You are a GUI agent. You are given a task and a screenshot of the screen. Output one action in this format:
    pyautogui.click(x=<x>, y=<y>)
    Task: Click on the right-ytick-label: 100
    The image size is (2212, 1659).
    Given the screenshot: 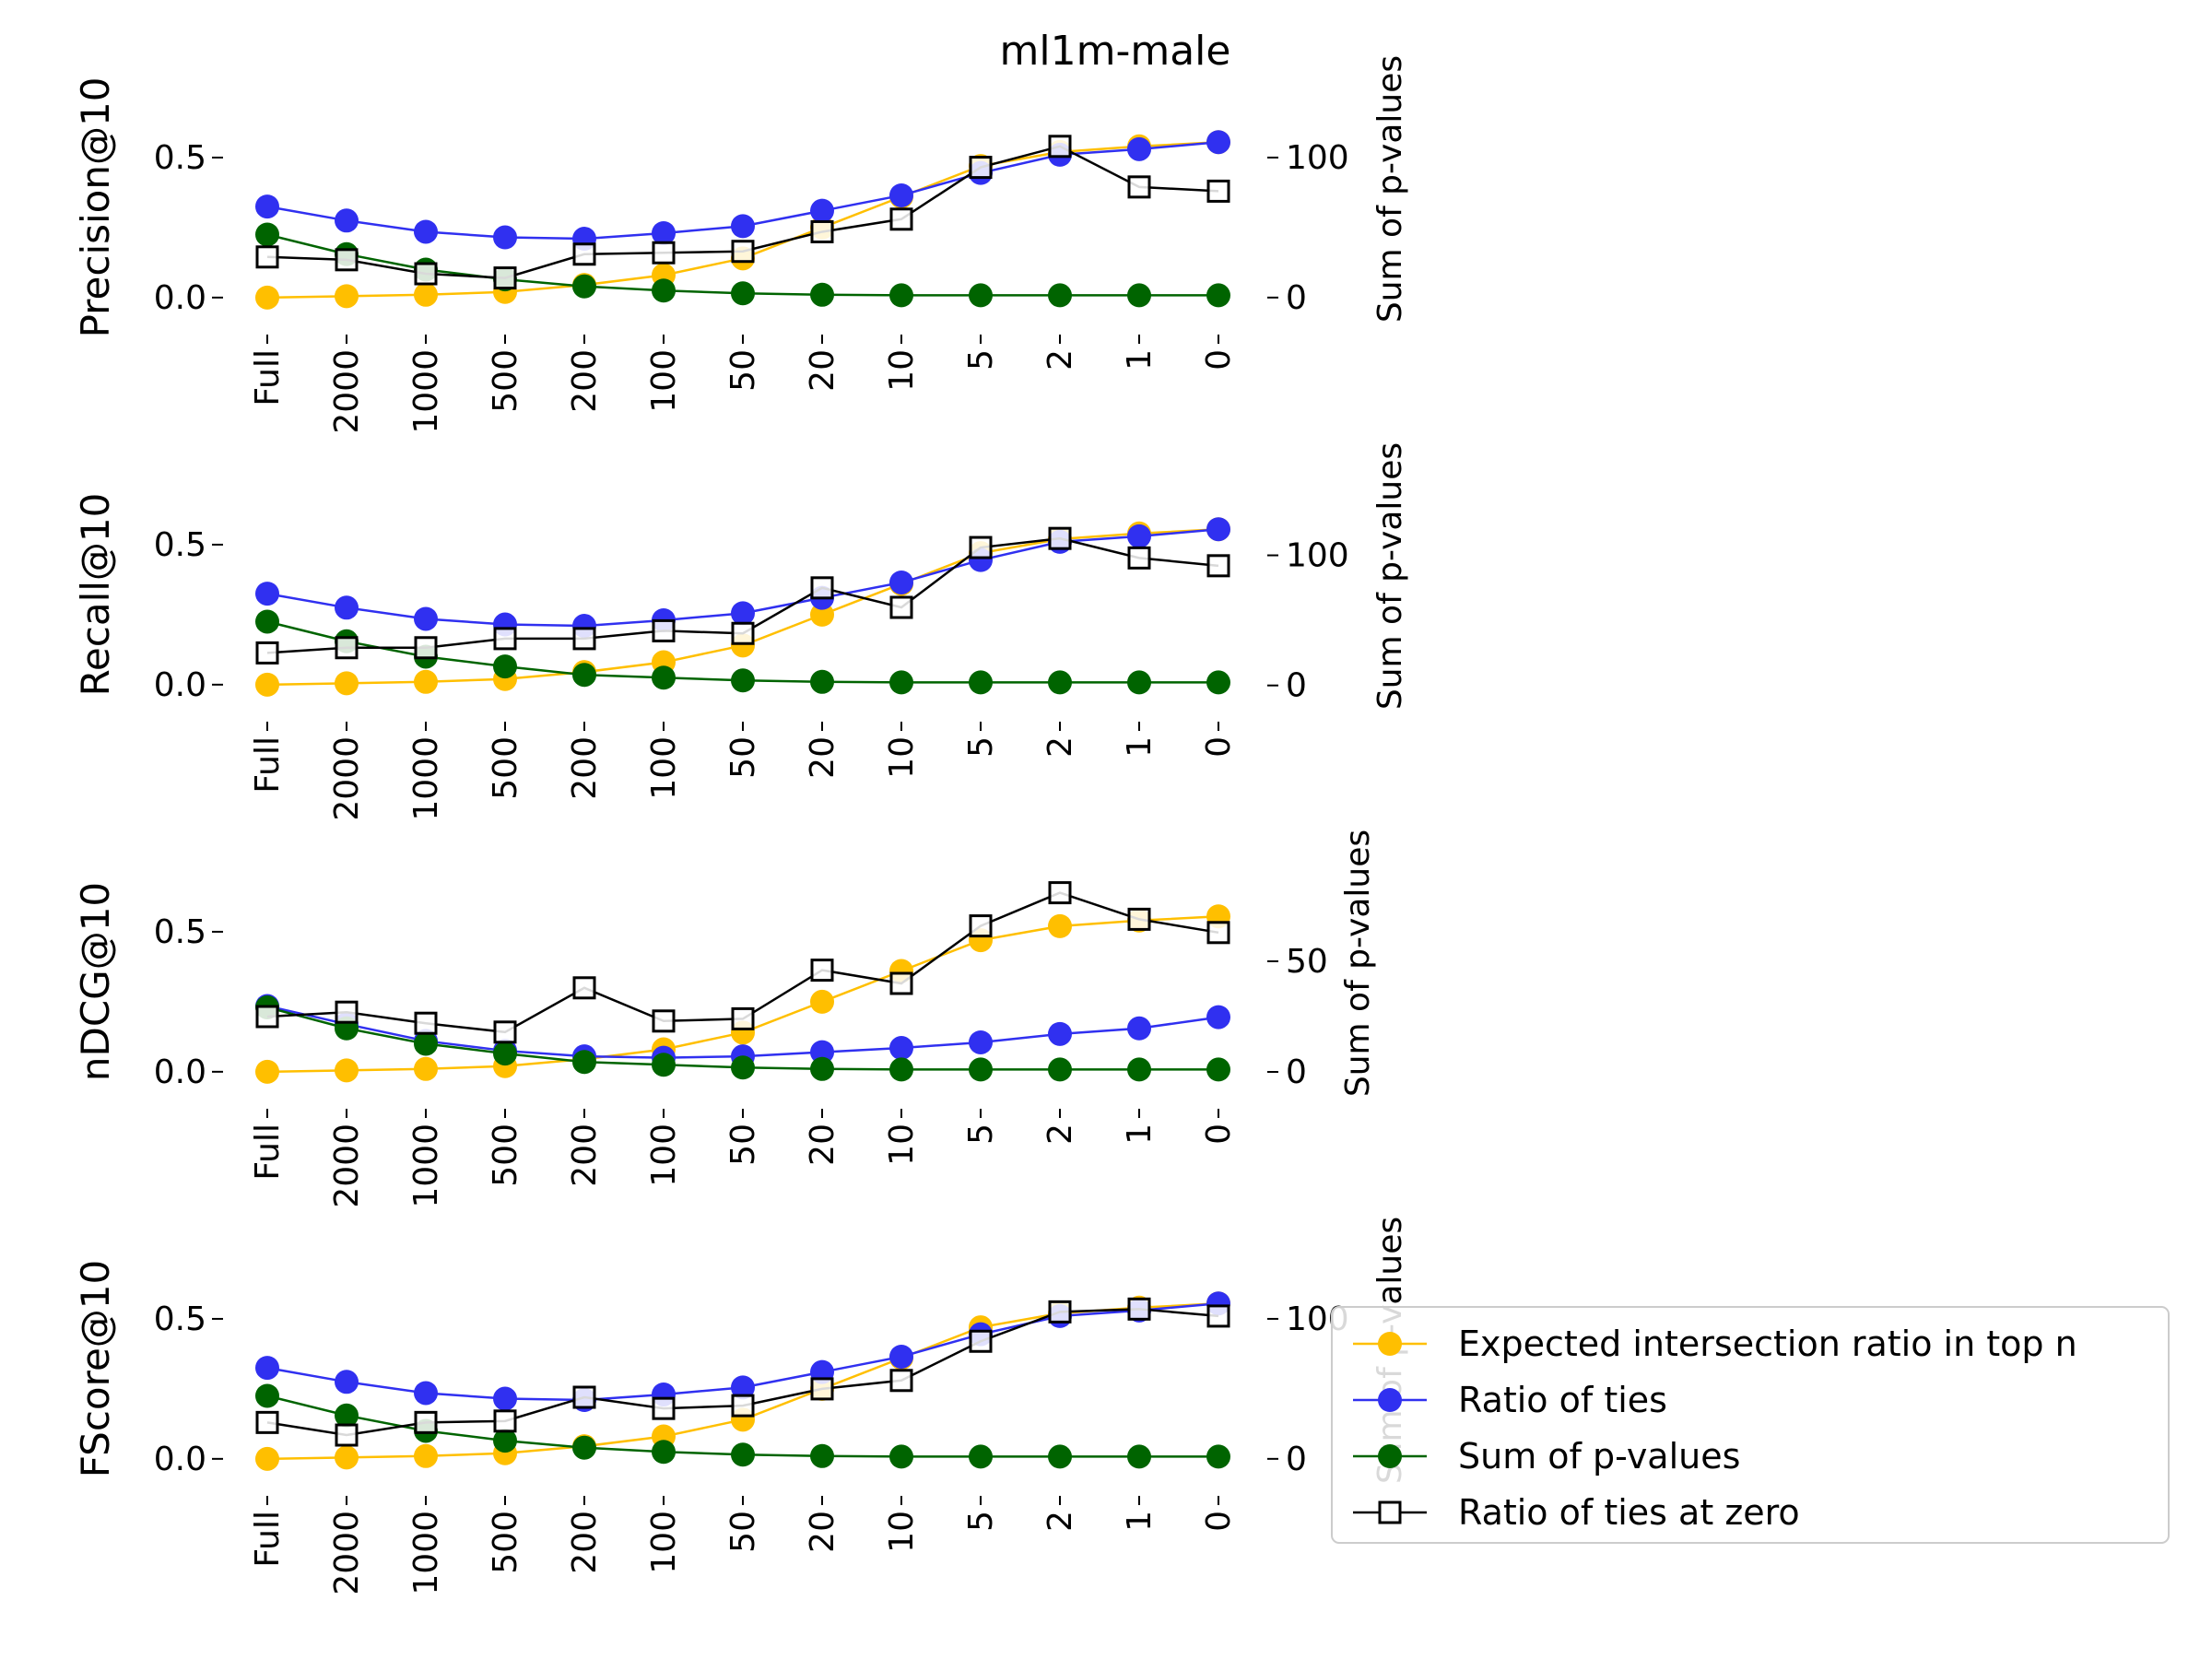 What is the action you would take?
    pyautogui.click(x=1317, y=158)
    